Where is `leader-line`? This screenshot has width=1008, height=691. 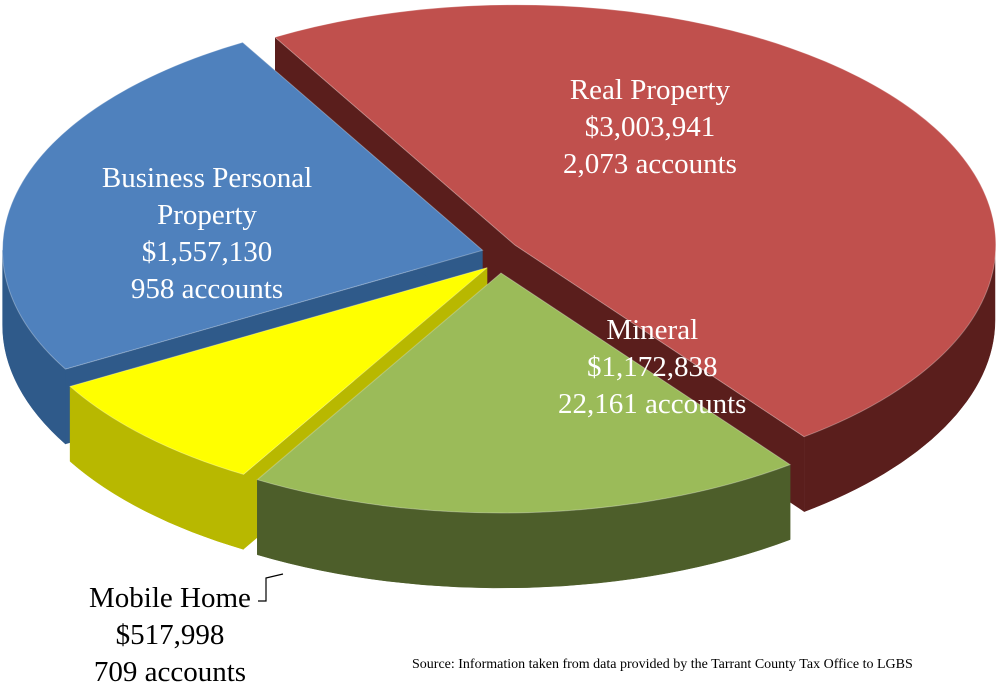 leader-line is located at coordinates (271, 587).